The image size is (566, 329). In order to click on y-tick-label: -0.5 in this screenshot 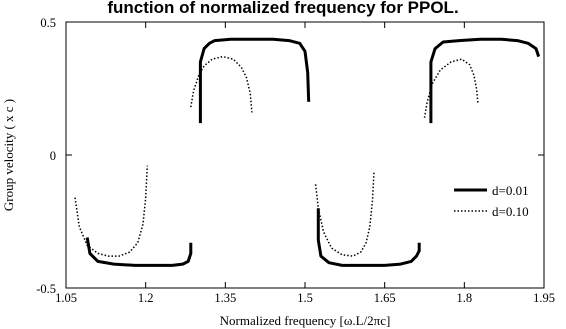, I will do `click(46, 289)`.